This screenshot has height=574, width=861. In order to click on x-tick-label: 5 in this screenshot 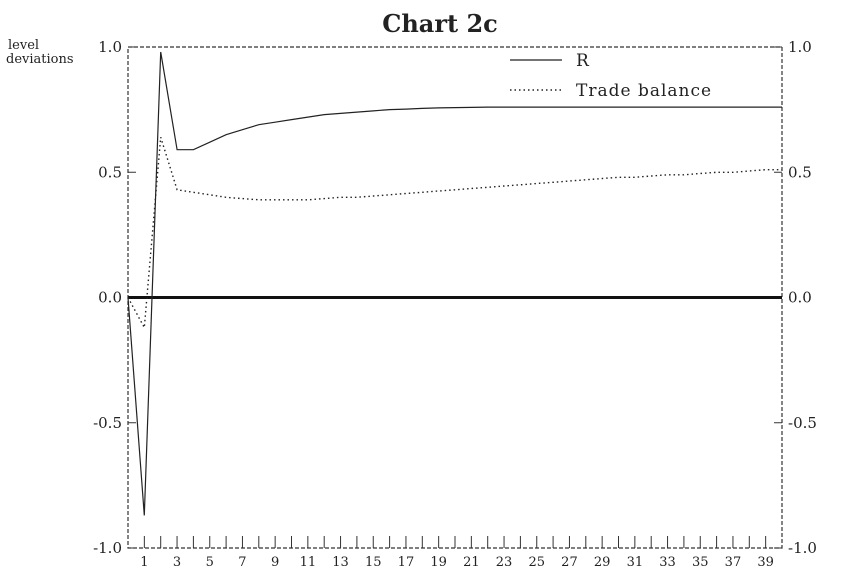, I will do `click(210, 562)`.